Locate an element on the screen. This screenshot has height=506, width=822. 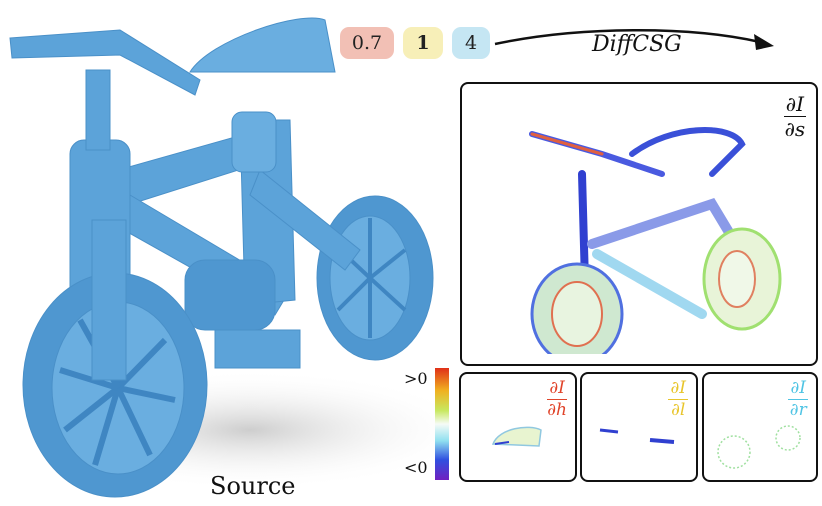
fraction-dh-numerator: ∂I is located at coordinates (557, 390).